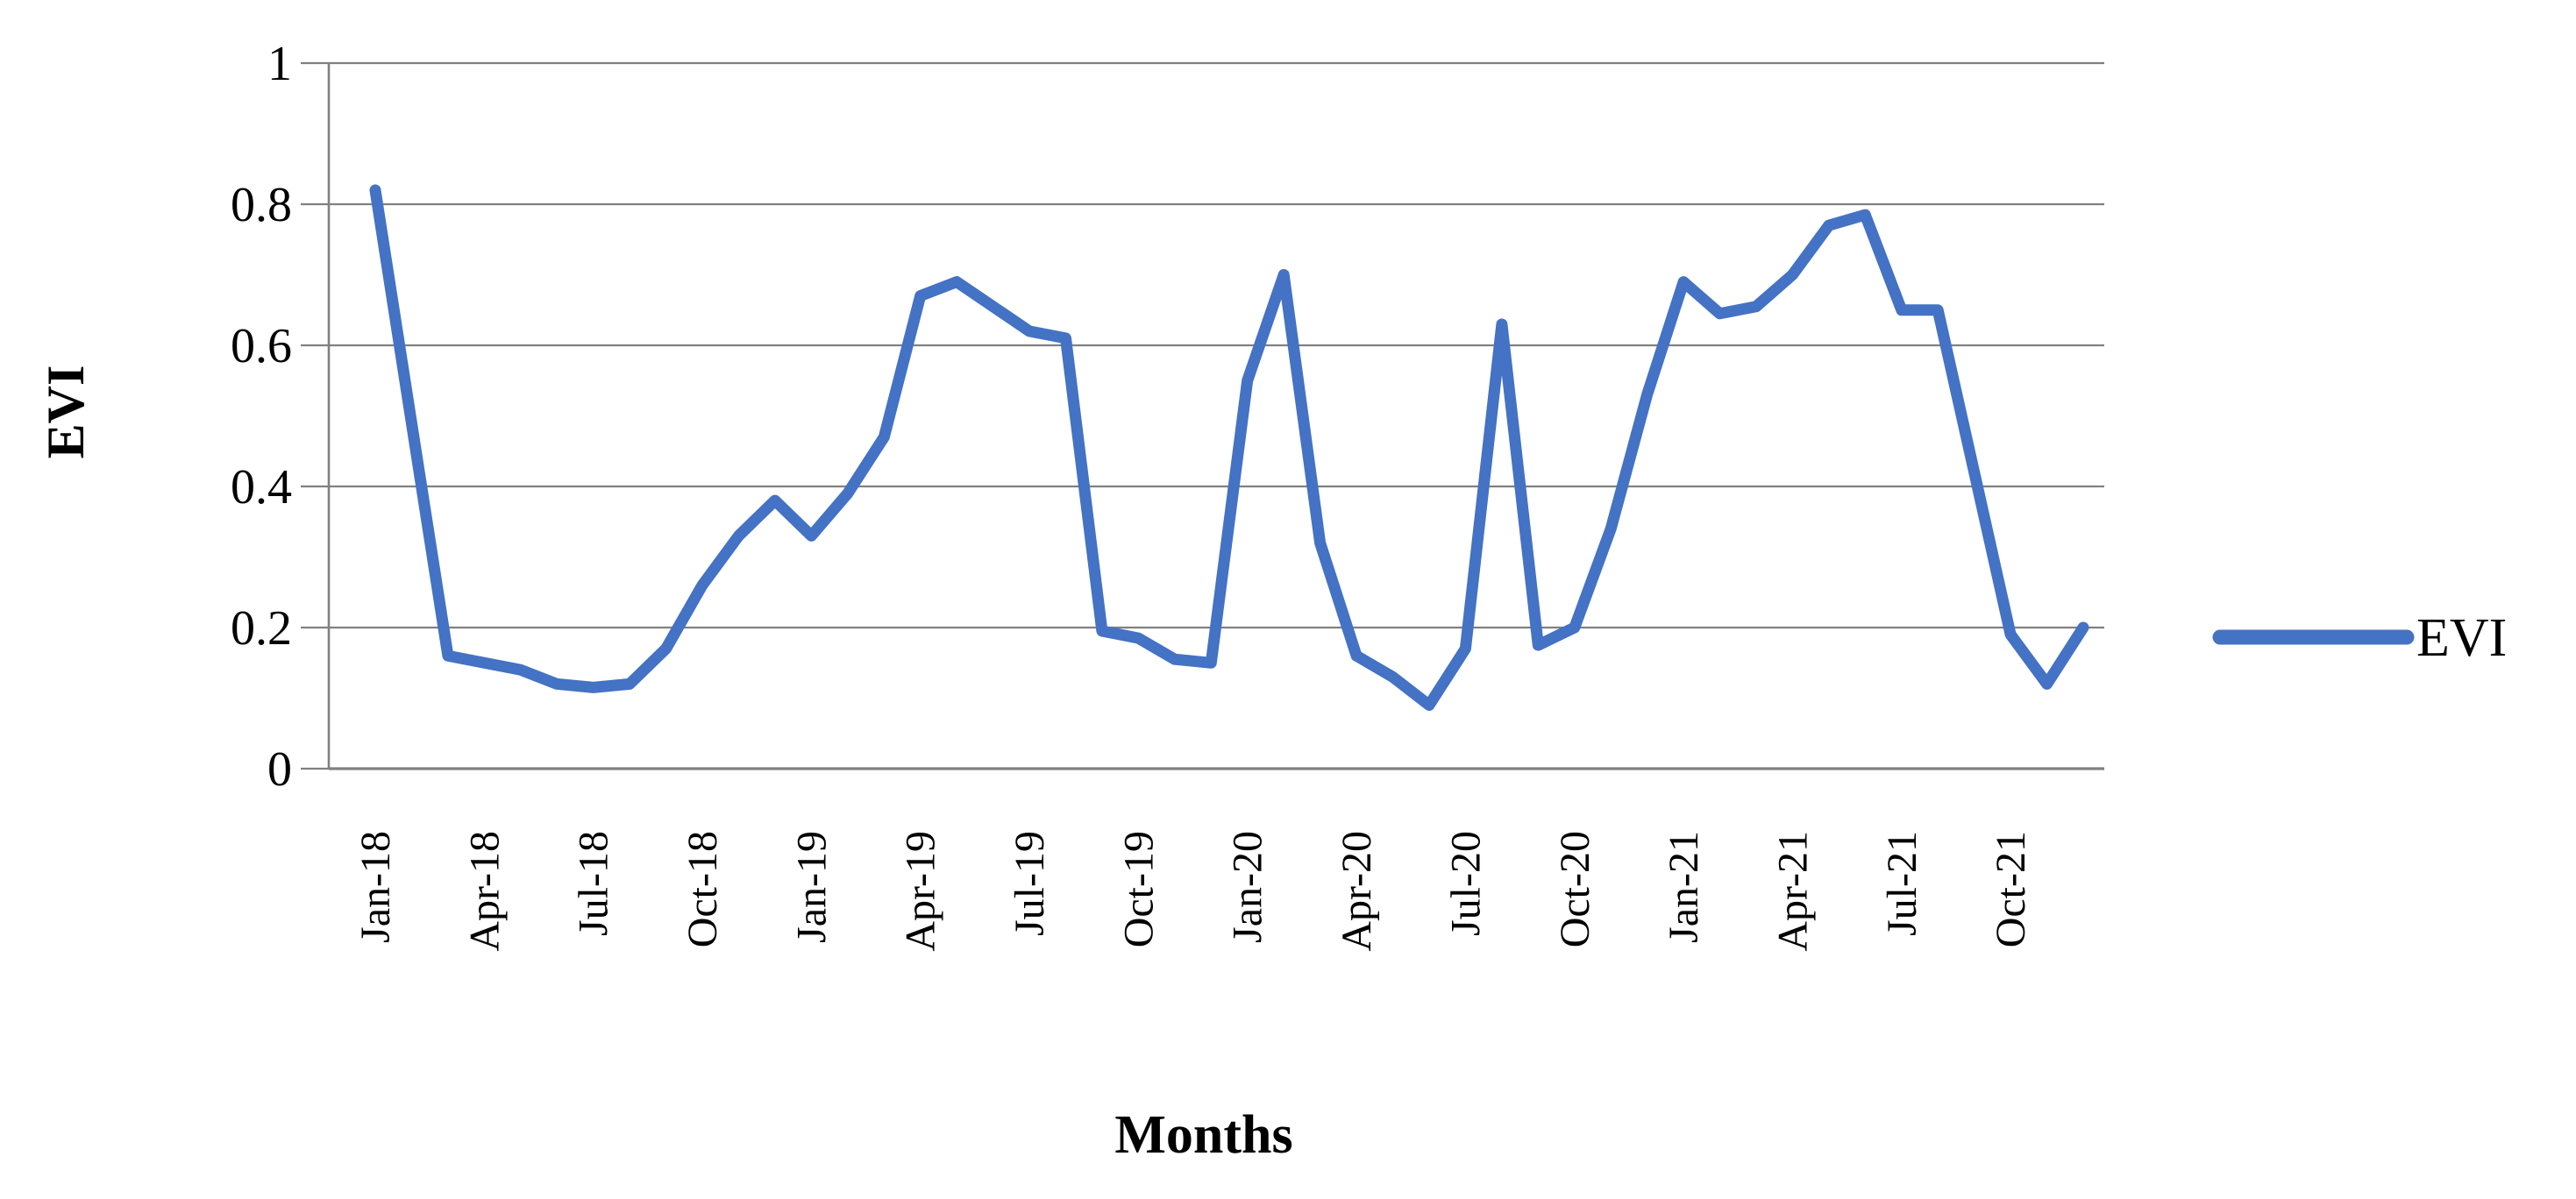 The image size is (2576, 1199). Describe the element at coordinates (1203, 1135) in the screenshot. I see `x-axis-title: Months` at that location.